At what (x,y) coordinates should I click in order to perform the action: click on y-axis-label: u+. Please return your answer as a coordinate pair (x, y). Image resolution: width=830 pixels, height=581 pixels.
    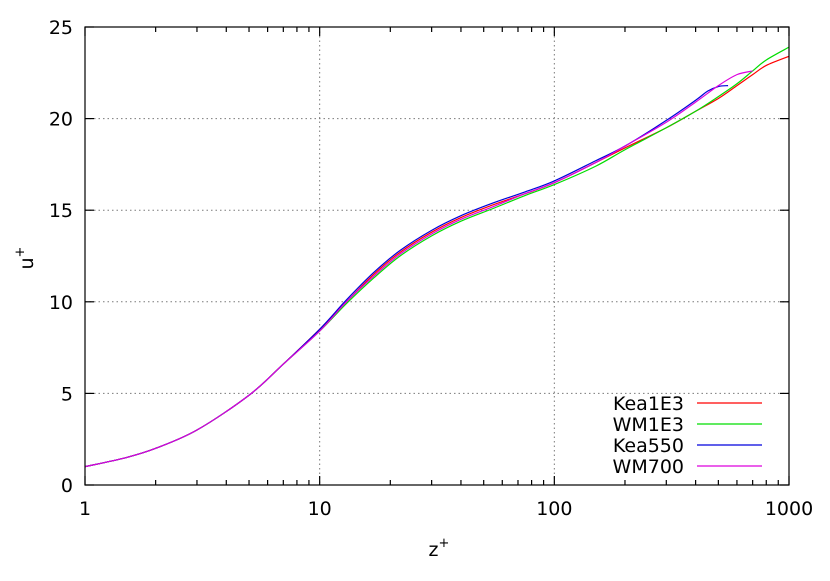
    Looking at the image, I should click on (25, 258).